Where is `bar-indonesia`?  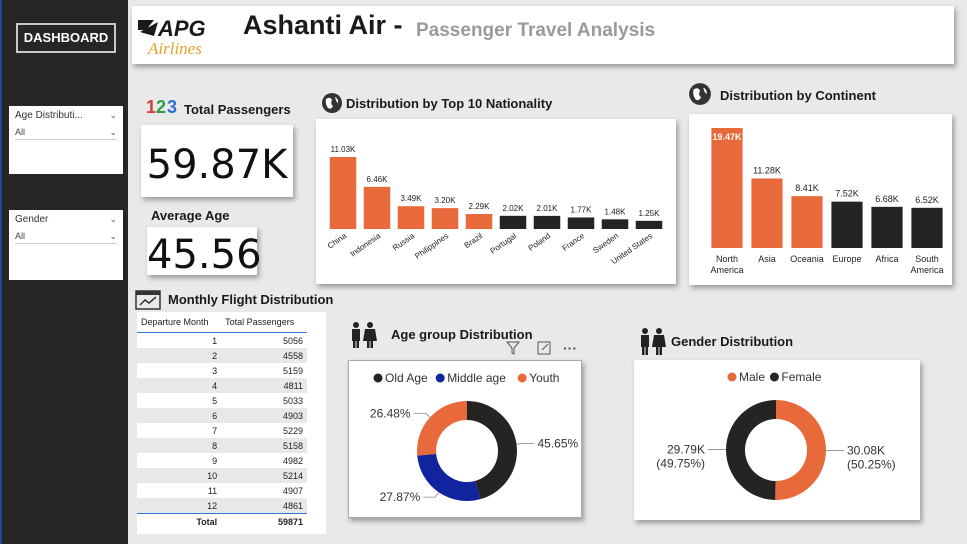 bar-indonesia is located at coordinates (377, 207).